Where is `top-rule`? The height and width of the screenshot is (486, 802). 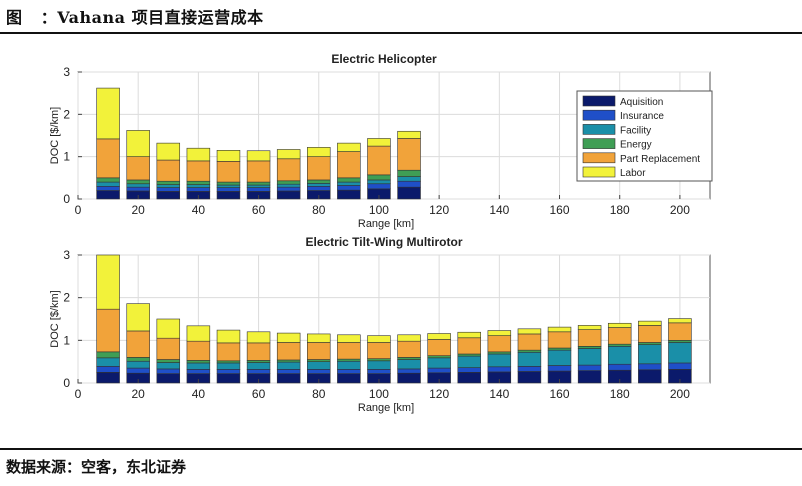 top-rule is located at coordinates (401, 33).